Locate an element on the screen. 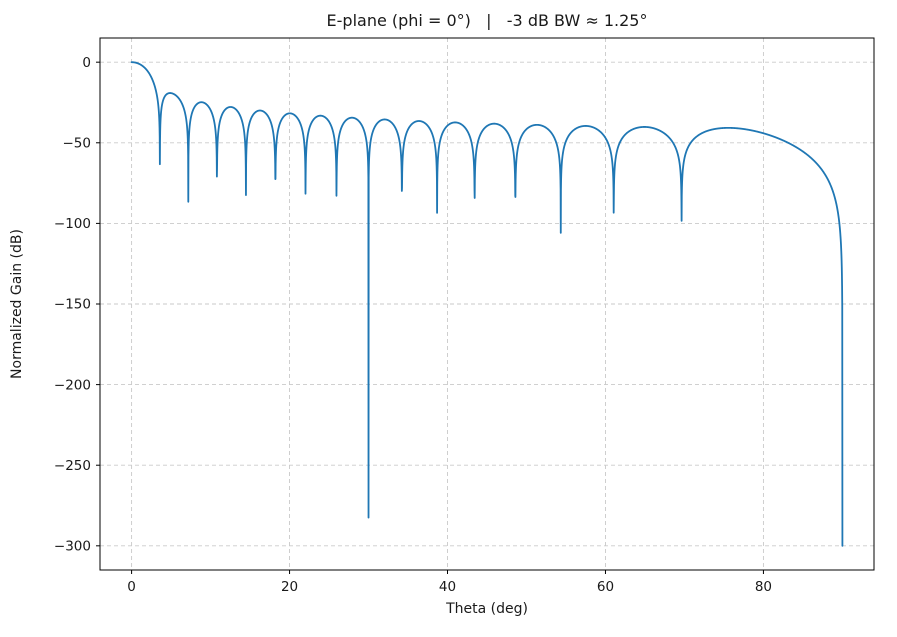  chart-title: E-plane (phi = 0°) | -3 dB BW ≈ 1.25° is located at coordinates (487, 20).